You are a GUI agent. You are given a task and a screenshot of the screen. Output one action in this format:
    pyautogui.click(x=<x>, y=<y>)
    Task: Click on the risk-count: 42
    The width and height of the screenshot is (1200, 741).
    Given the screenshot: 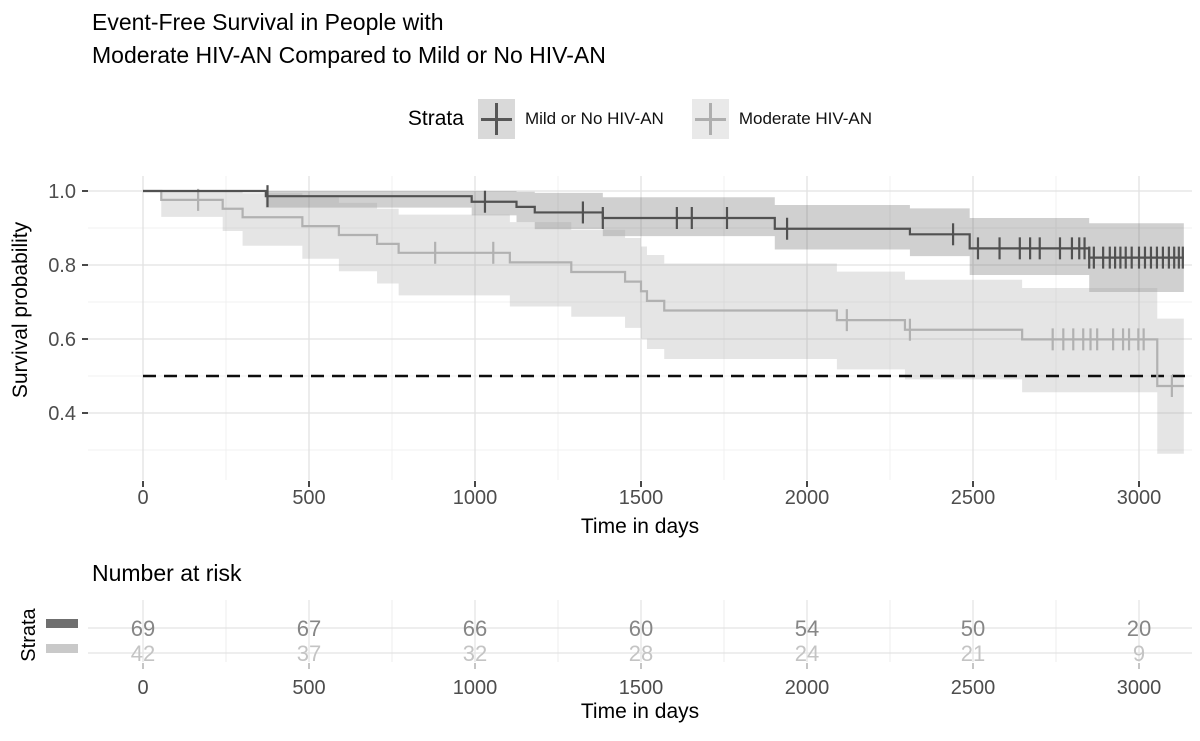 What is the action you would take?
    pyautogui.click(x=143, y=653)
    